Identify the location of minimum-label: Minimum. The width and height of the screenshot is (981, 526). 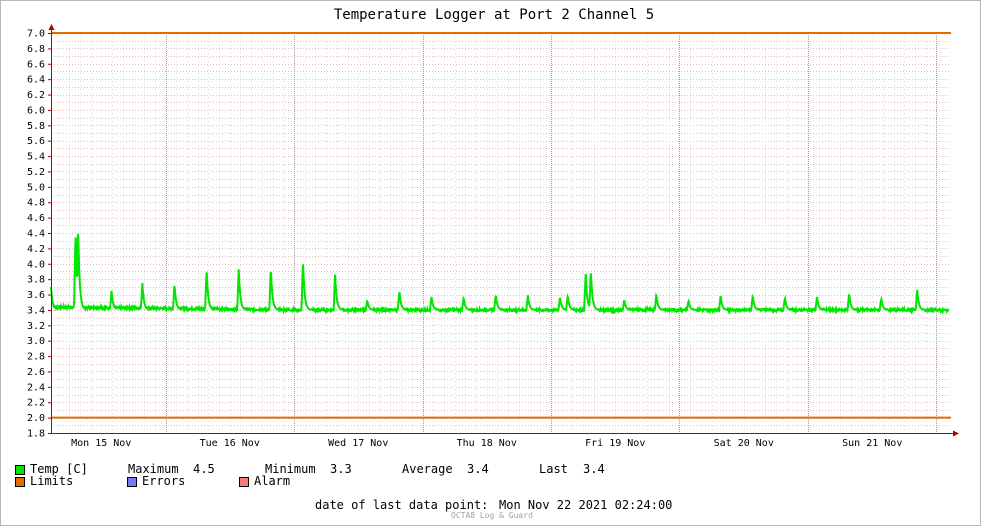
(290, 469).